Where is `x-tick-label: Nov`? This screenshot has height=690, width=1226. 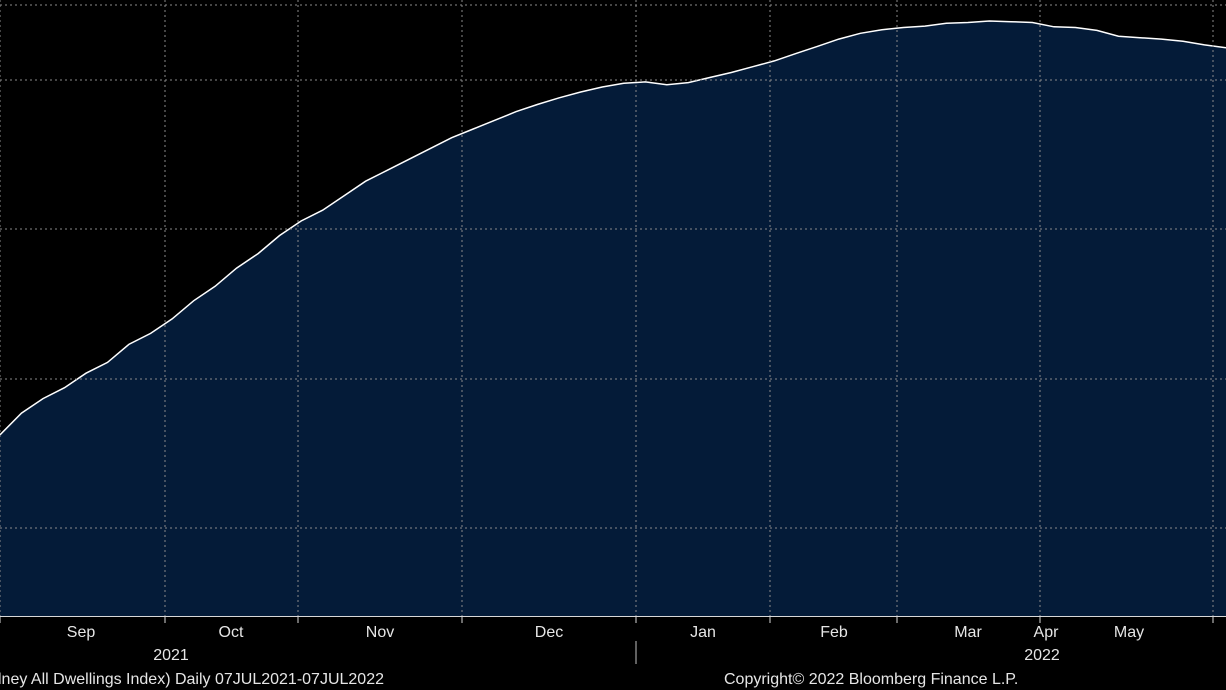
x-tick-label: Nov is located at coordinates (380, 632).